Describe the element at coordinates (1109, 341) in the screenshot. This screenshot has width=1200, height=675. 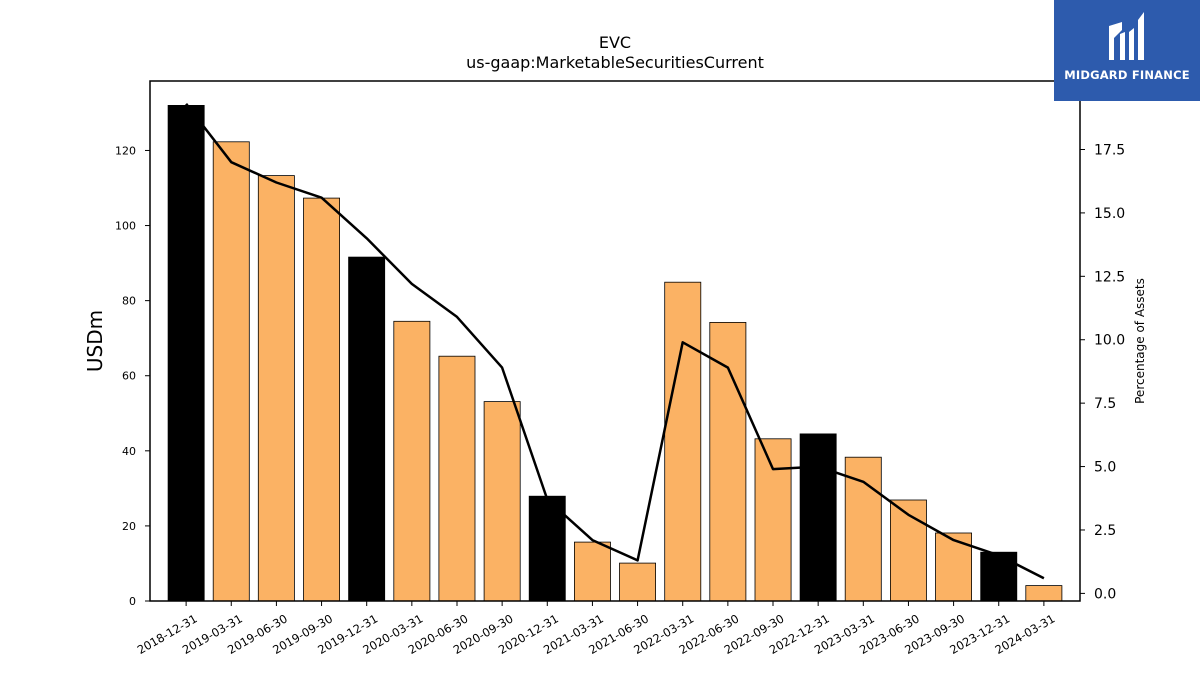
I see `y2-tick-label: 10.0` at that location.